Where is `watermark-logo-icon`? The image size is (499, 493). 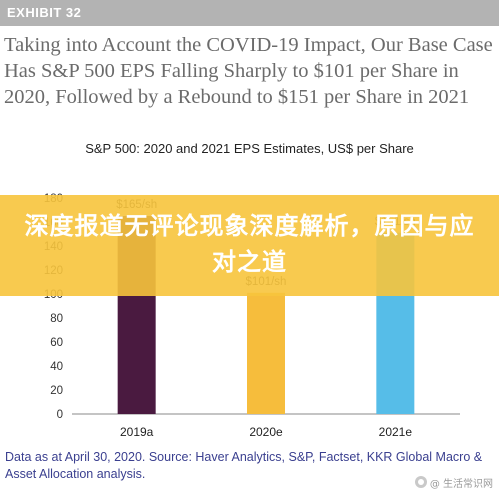
watermark-logo-icon is located at coordinates (420, 482).